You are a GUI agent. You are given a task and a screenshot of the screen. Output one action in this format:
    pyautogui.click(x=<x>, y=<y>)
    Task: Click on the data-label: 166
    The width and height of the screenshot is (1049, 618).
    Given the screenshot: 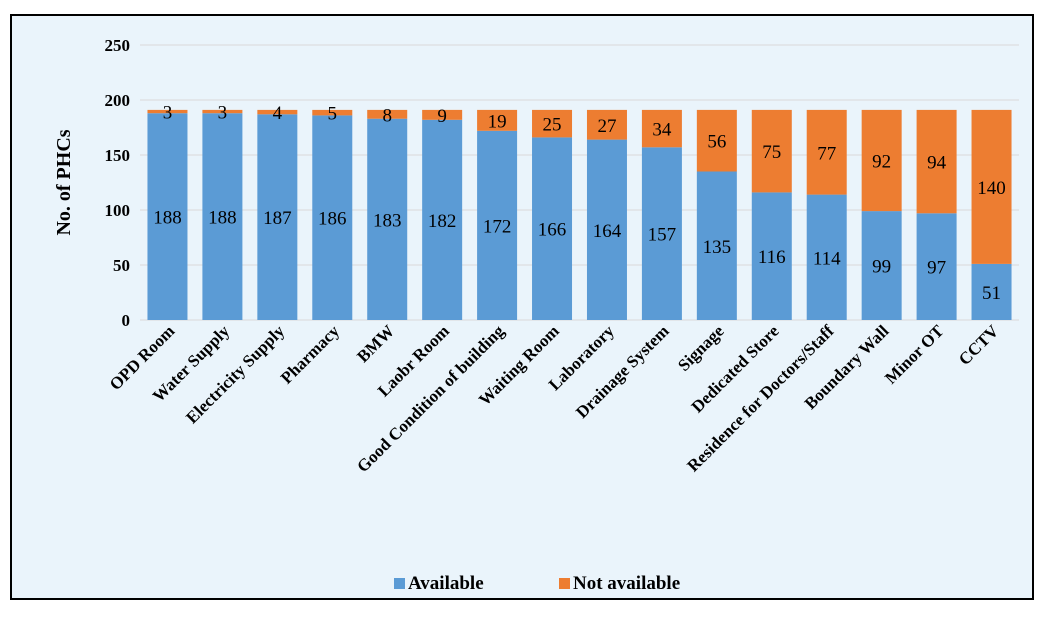 What is the action you would take?
    pyautogui.click(x=552, y=230)
    